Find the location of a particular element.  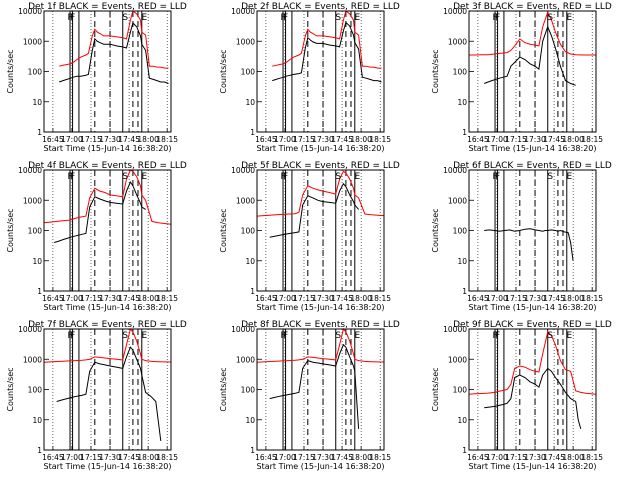

panel-title: Det 7f BLACK = Events, RED = LLD is located at coordinates (107, 325).